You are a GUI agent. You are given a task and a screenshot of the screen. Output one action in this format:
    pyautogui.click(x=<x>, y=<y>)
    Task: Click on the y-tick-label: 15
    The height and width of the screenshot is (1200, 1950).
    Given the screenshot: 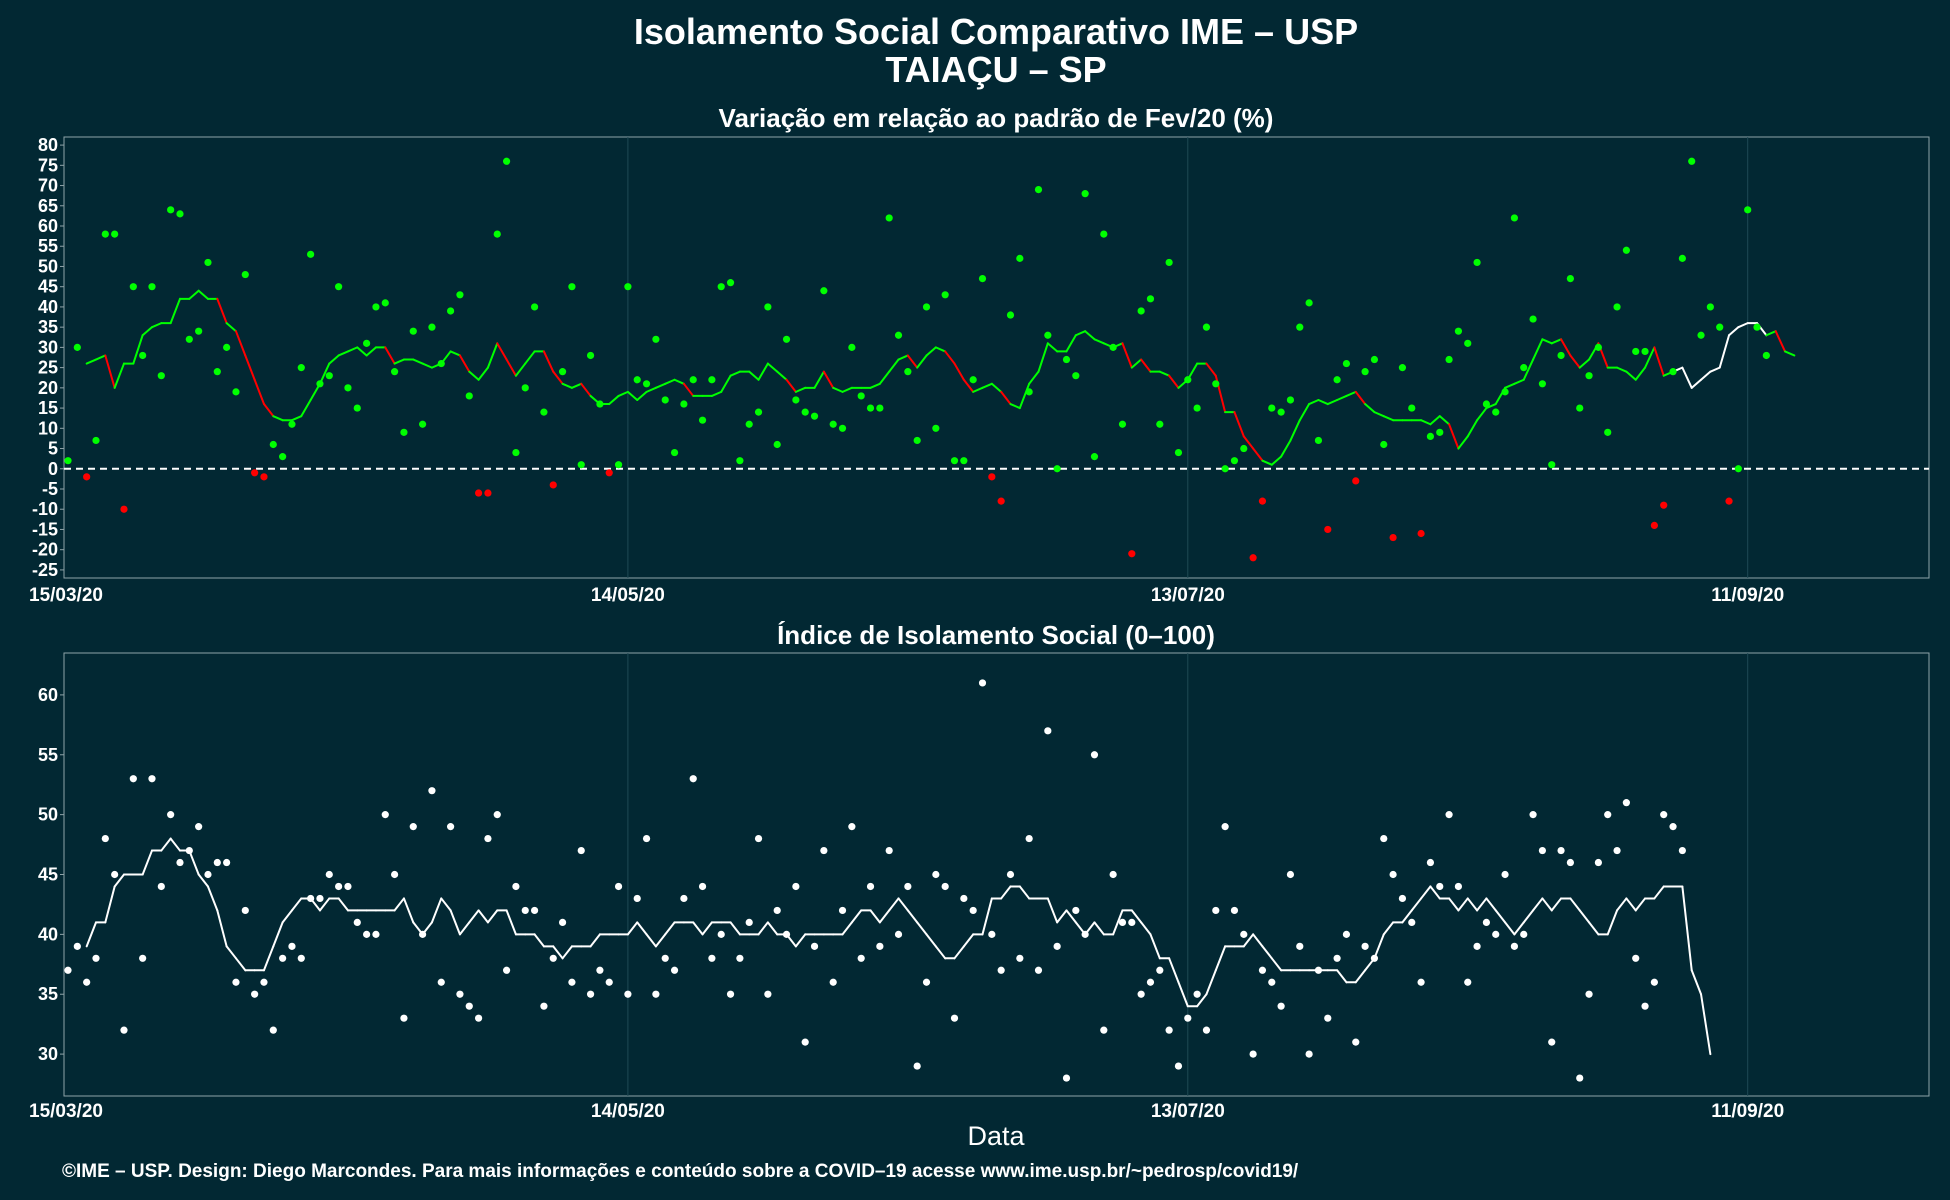 What is the action you would take?
    pyautogui.click(x=48, y=408)
    